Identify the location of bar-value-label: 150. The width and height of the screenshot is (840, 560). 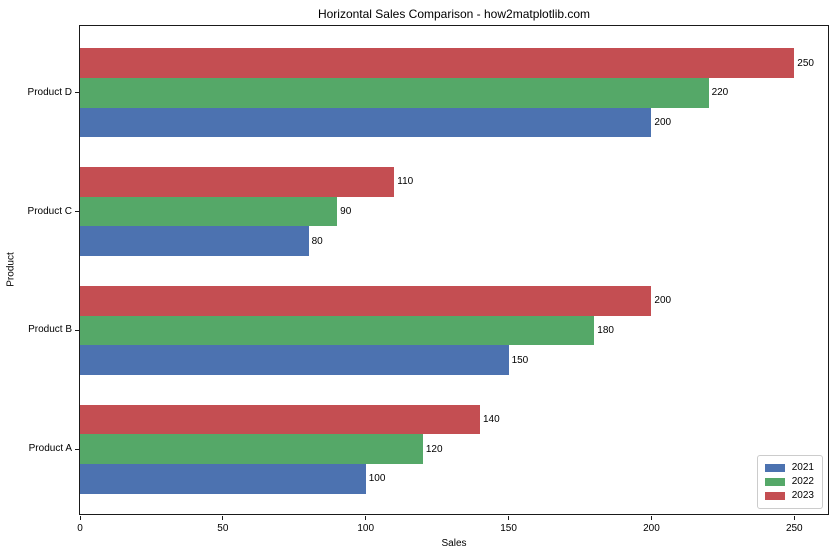
(520, 360).